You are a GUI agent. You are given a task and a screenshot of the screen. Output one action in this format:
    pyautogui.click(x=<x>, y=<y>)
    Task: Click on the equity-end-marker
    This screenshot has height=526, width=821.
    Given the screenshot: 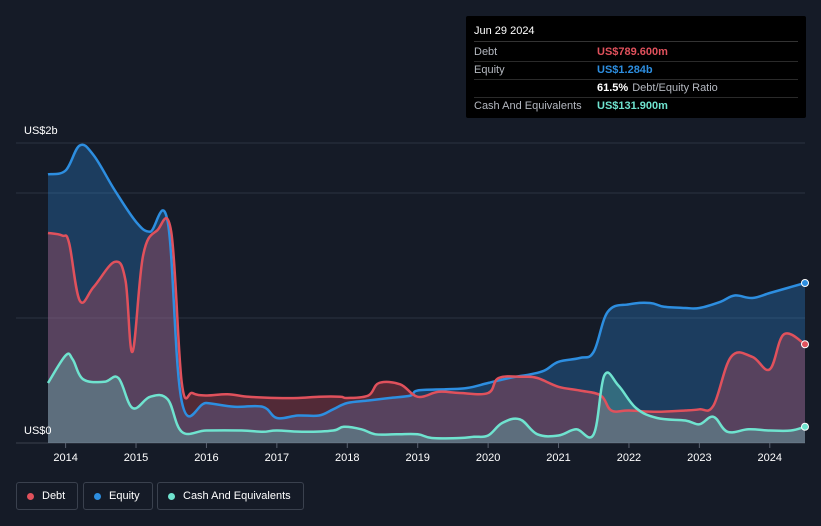 What is the action you would take?
    pyautogui.click(x=805, y=283)
    